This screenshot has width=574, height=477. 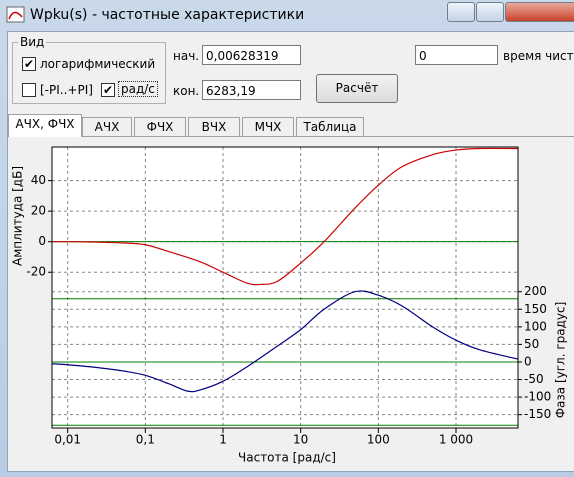 I want to click on y2-tick-label: 0, so click(x=528, y=361).